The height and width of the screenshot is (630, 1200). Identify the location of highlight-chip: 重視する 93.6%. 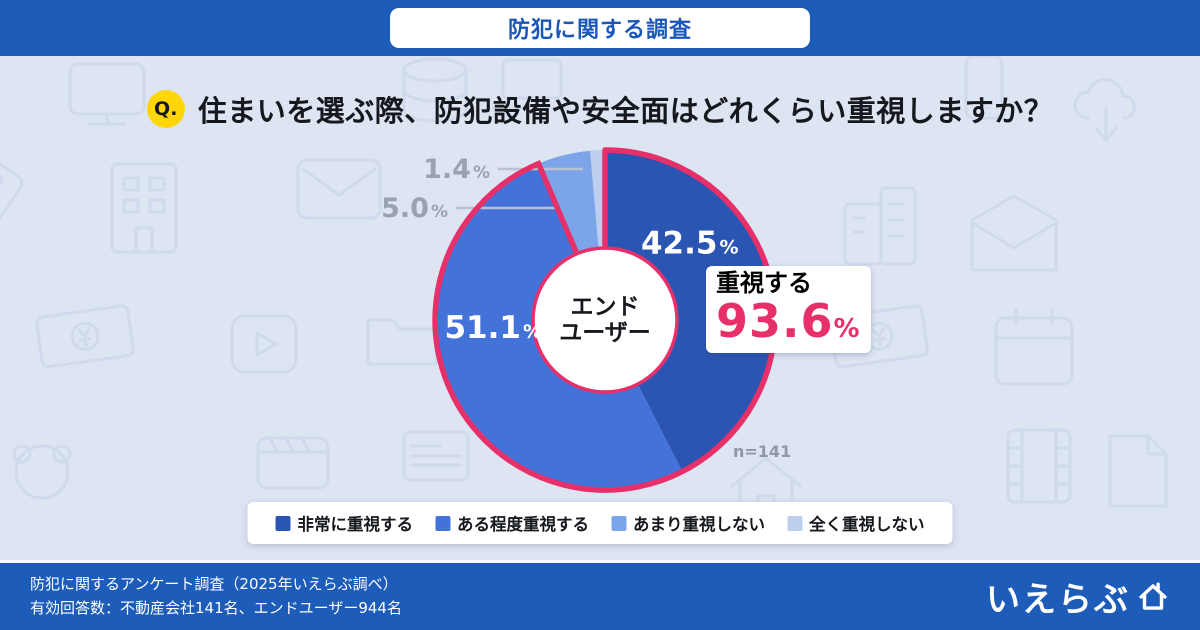
(788, 309).